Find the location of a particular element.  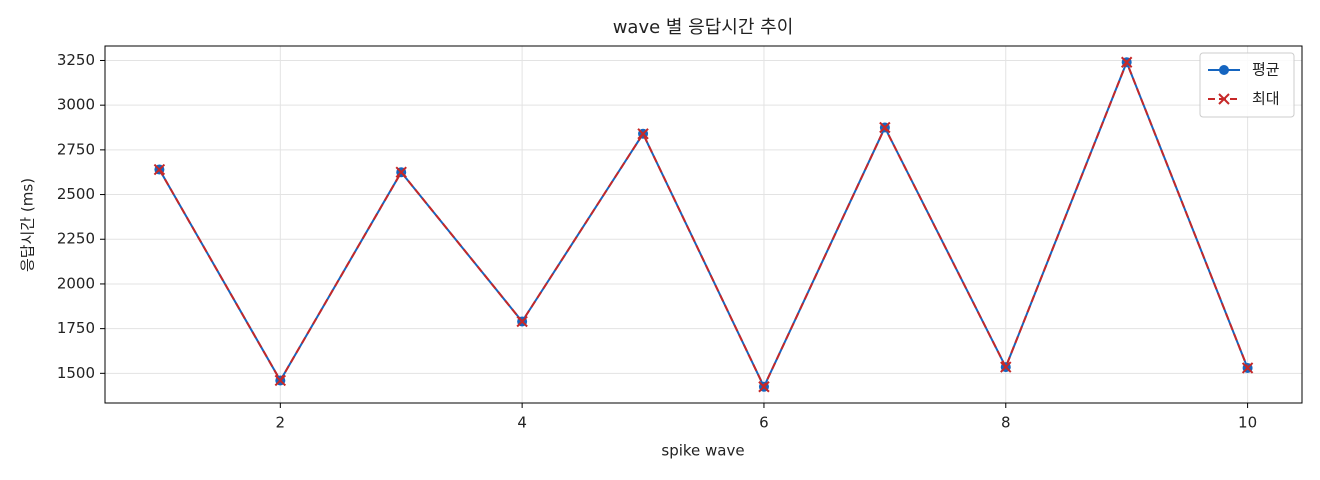

y-axis-label: 응답시간 (ms) is located at coordinates (28, 225).